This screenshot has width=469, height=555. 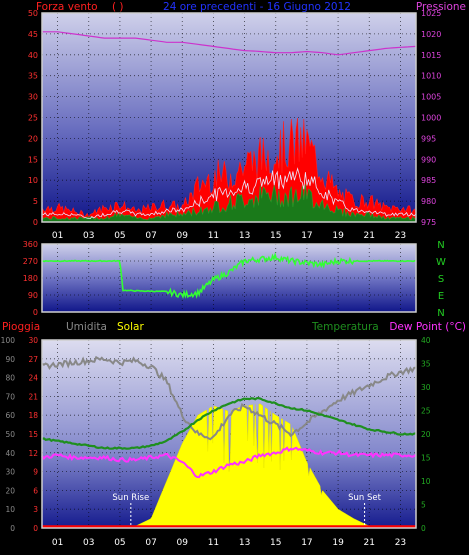 What do you see at coordinates (35, 201) in the screenshot?
I see `wind-tick-label: 5` at bounding box center [35, 201].